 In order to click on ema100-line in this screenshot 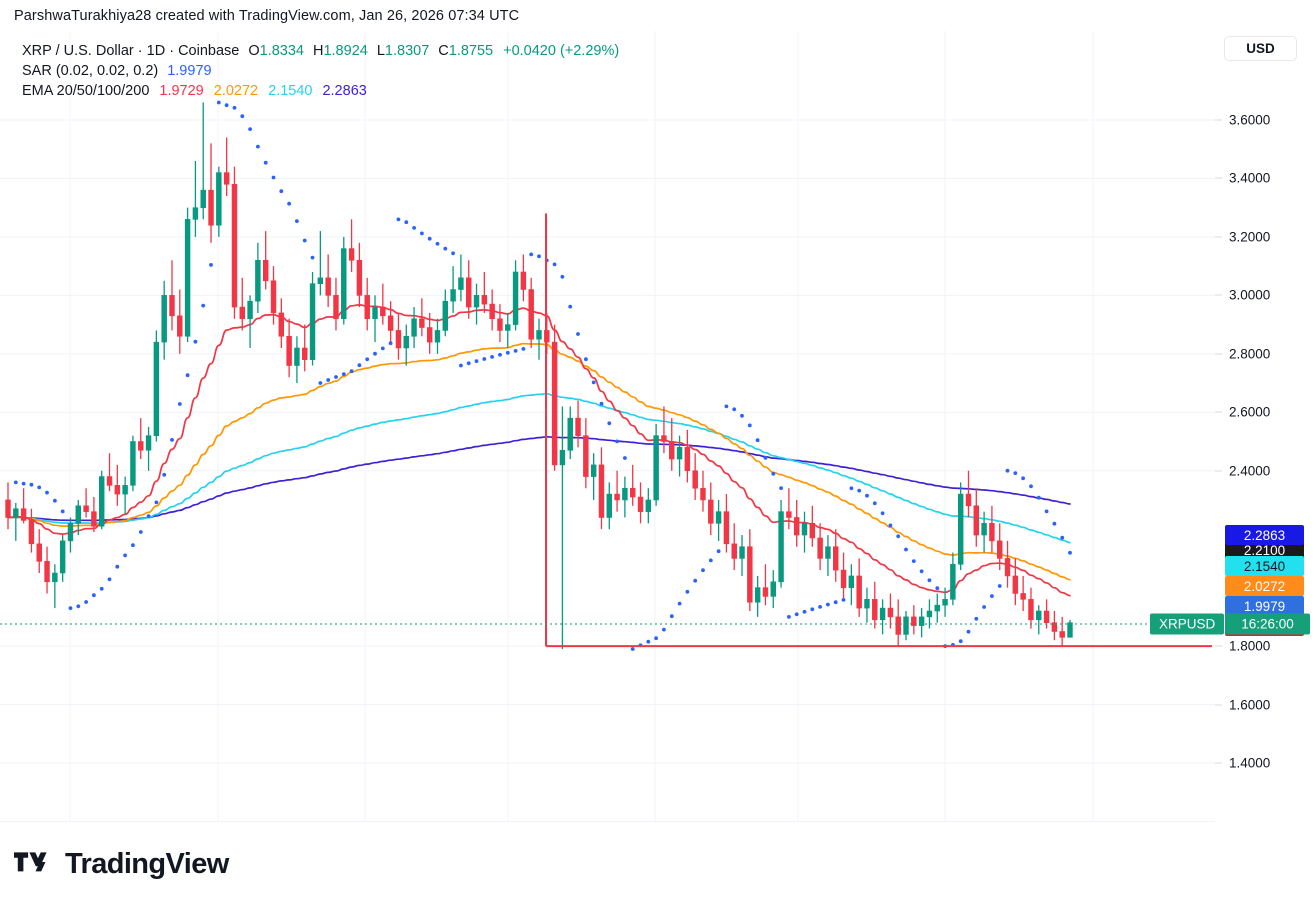, I will do `click(539, 468)`.